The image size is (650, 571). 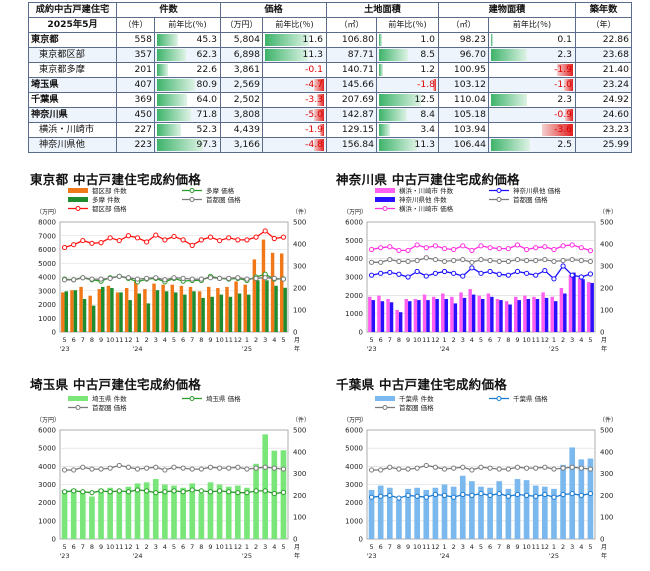 I want to click on y-right-tick: 400, so click(x=606, y=245).